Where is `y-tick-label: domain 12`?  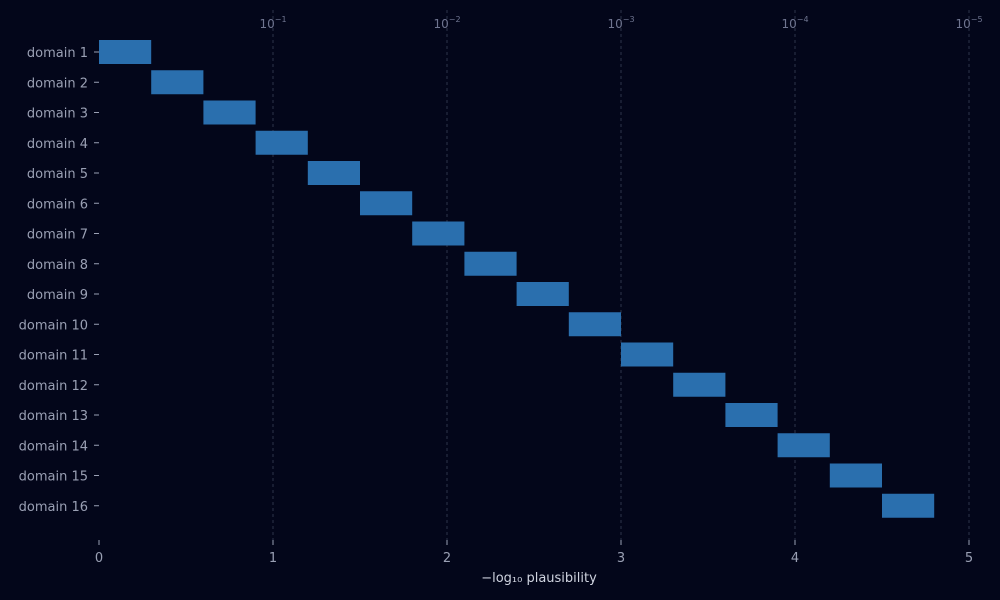
y-tick-label: domain 12 is located at coordinates (53, 386).